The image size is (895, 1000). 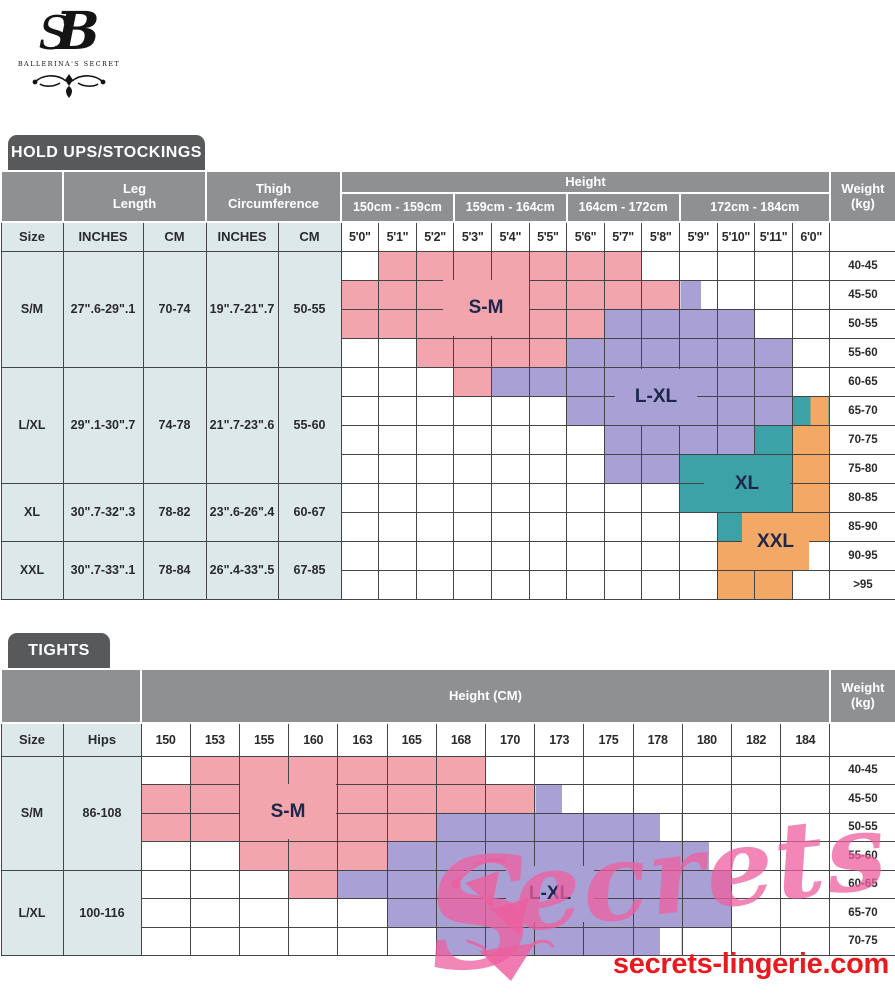 What do you see at coordinates (274, 196) in the screenshot?
I see `thigh-circumference-header: Thigh Circumference` at bounding box center [274, 196].